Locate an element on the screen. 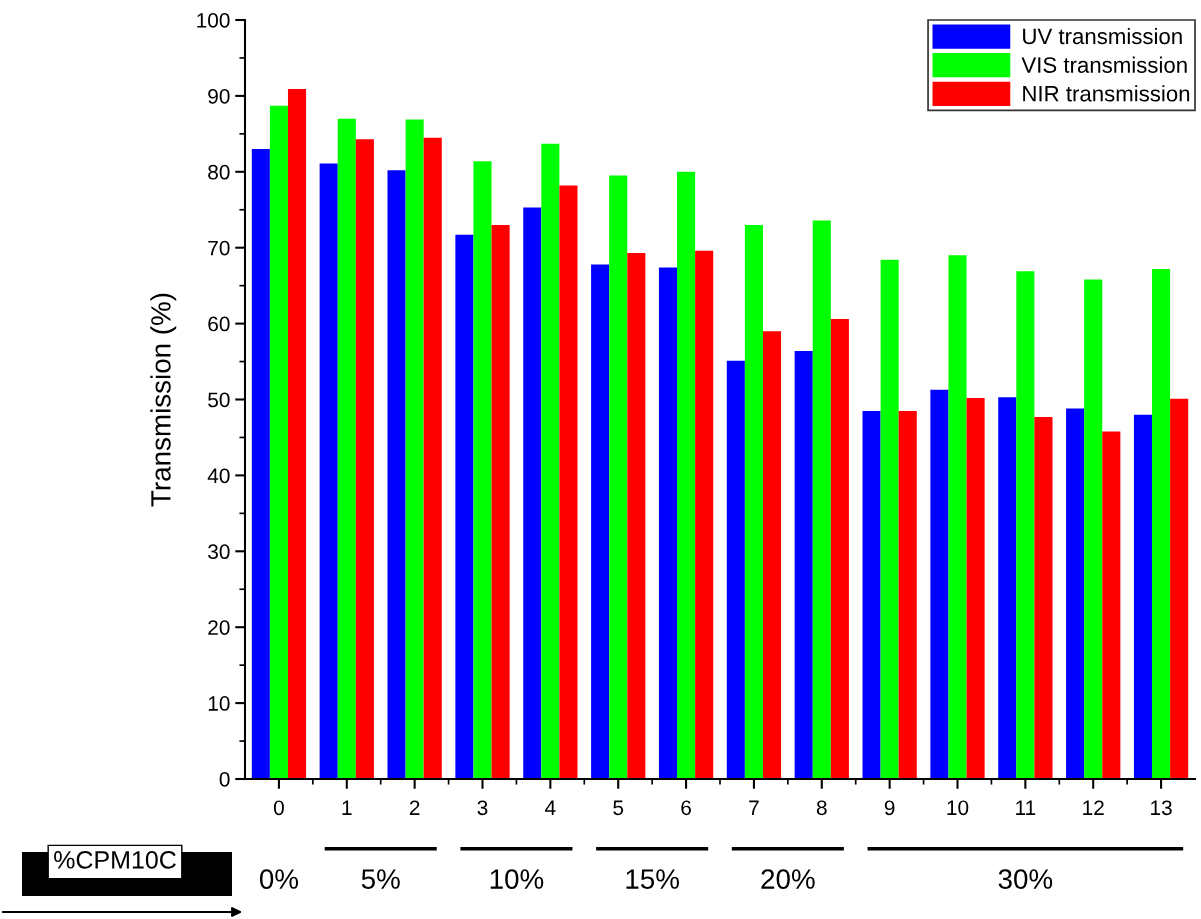 The image size is (1201, 919). text: 20% is located at coordinates (788, 879).